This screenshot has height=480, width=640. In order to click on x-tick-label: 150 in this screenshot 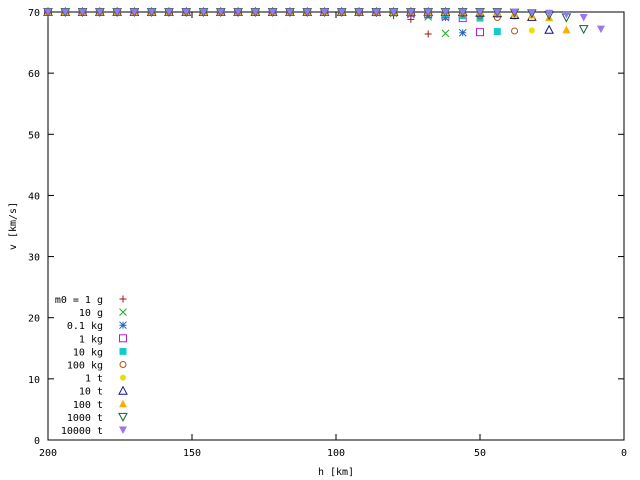, I will do `click(192, 453)`.